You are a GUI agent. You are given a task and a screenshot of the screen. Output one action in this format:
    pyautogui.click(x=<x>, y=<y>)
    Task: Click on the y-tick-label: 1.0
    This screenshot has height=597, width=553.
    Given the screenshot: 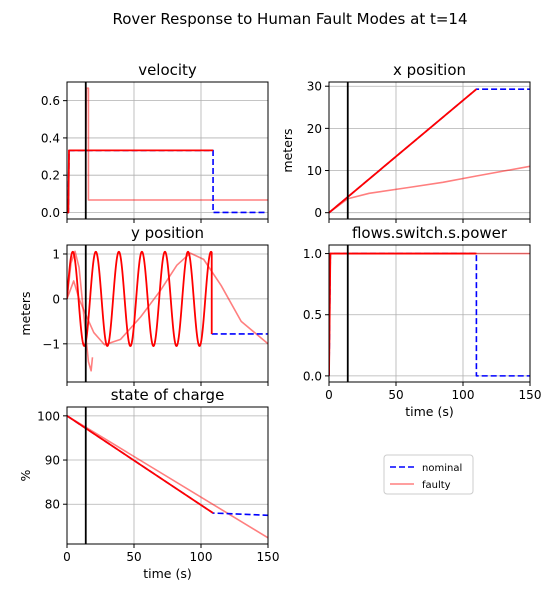 What is the action you would take?
    pyautogui.click(x=312, y=254)
    